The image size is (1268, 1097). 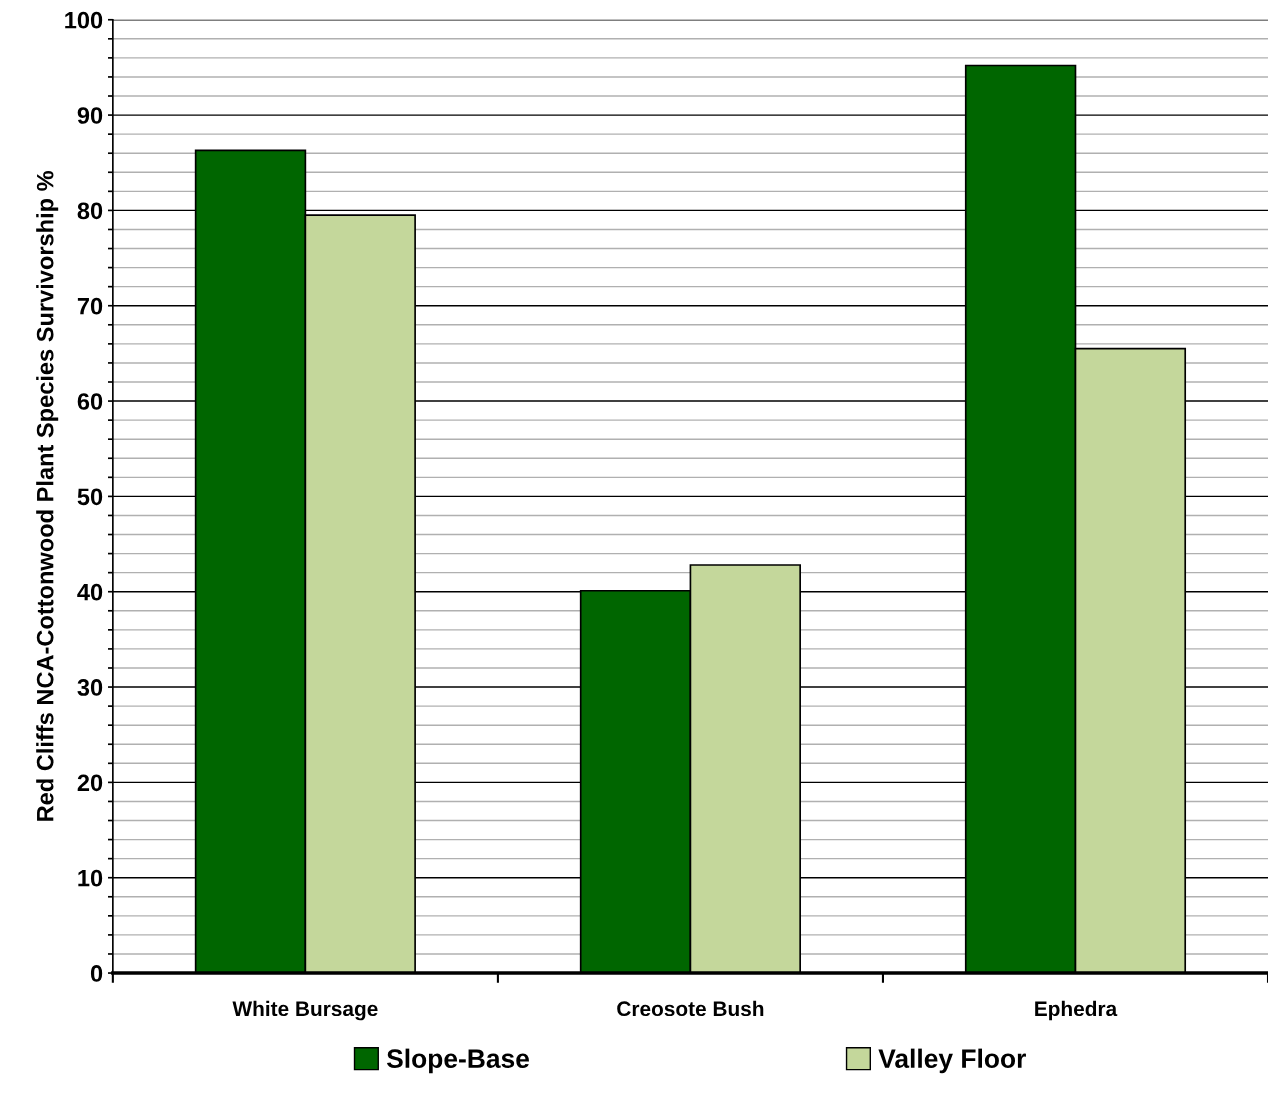 I want to click on x-tick-label: Ephedra, so click(x=1076, y=1010).